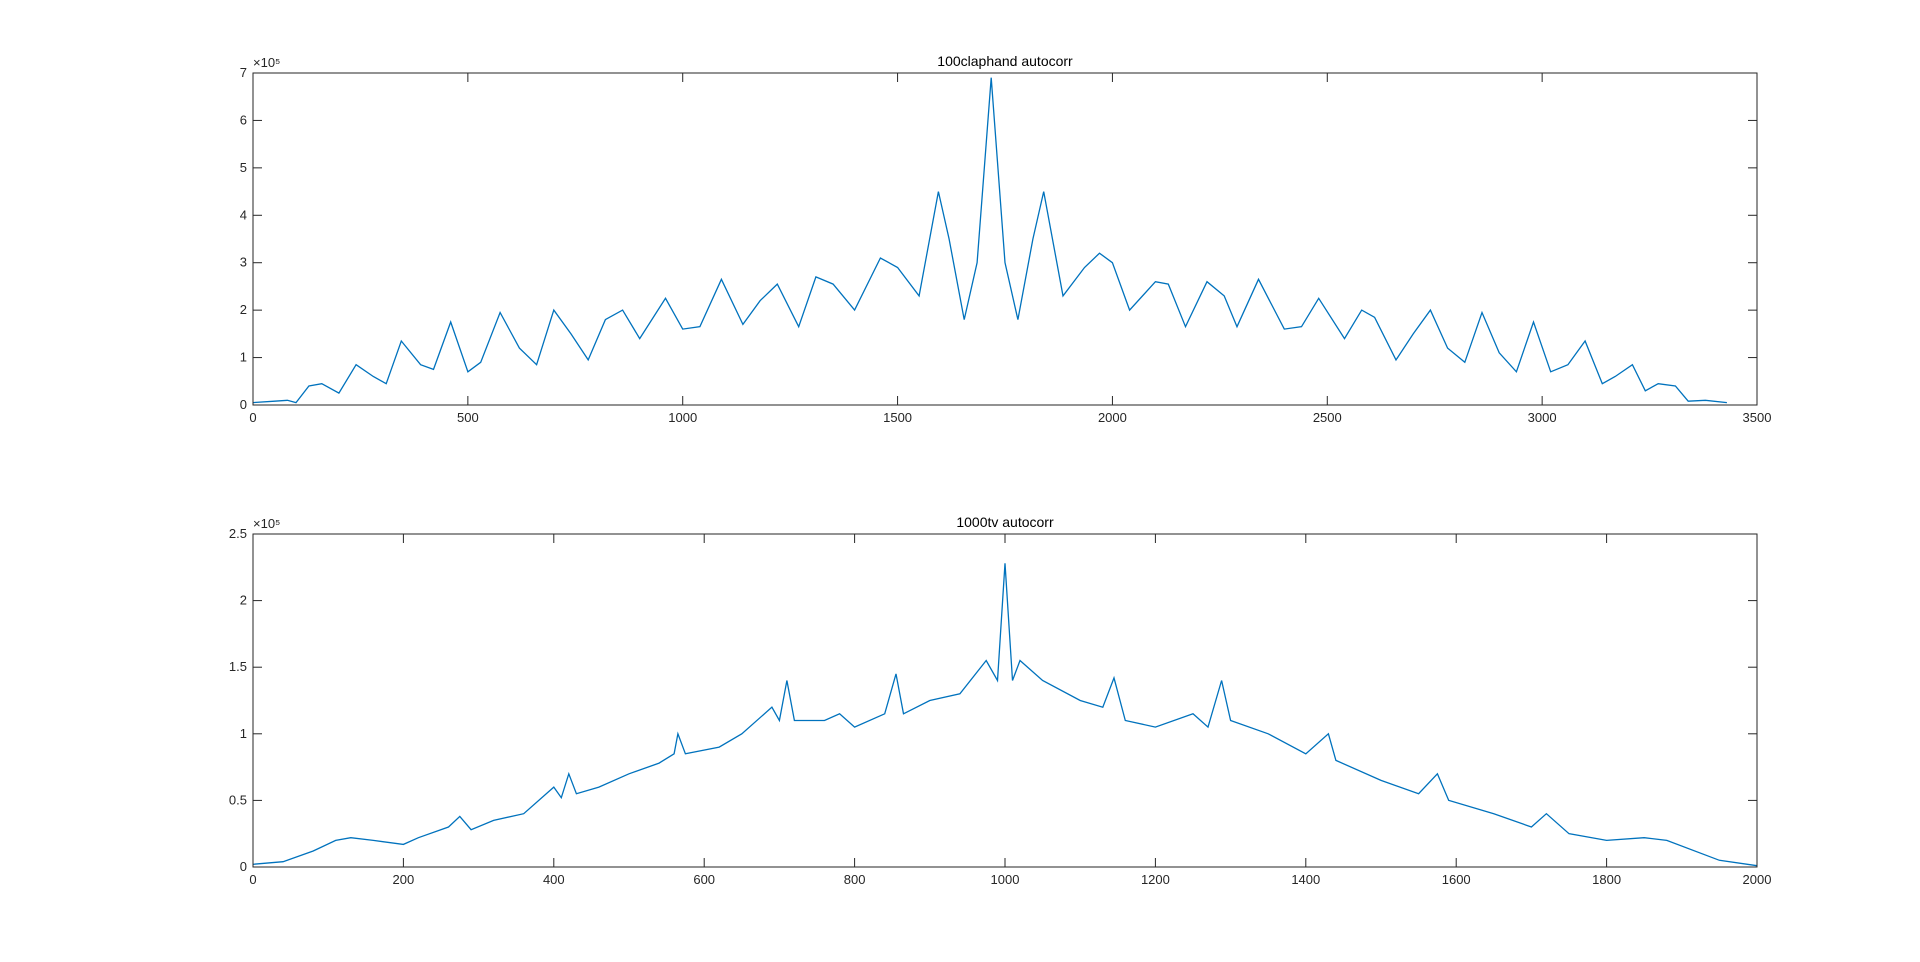 The image size is (1920, 962). Describe the element at coordinates (897, 417) in the screenshot. I see `x-tick-label: 1500` at that location.